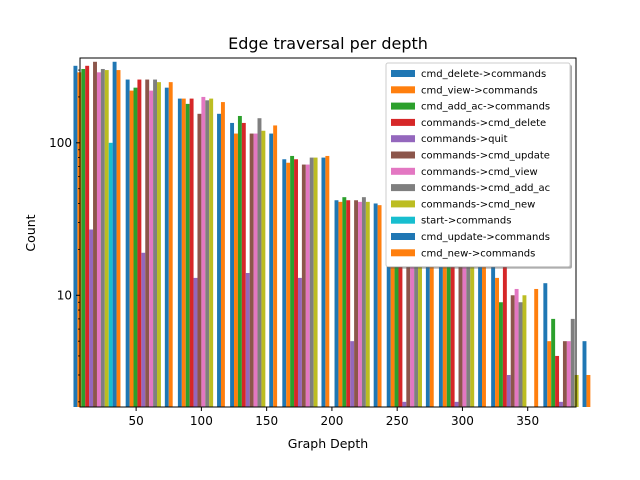 The width and height of the screenshot is (640, 480). Describe the element at coordinates (331, 421) in the screenshot. I see `x-tick-label: 200` at that location.